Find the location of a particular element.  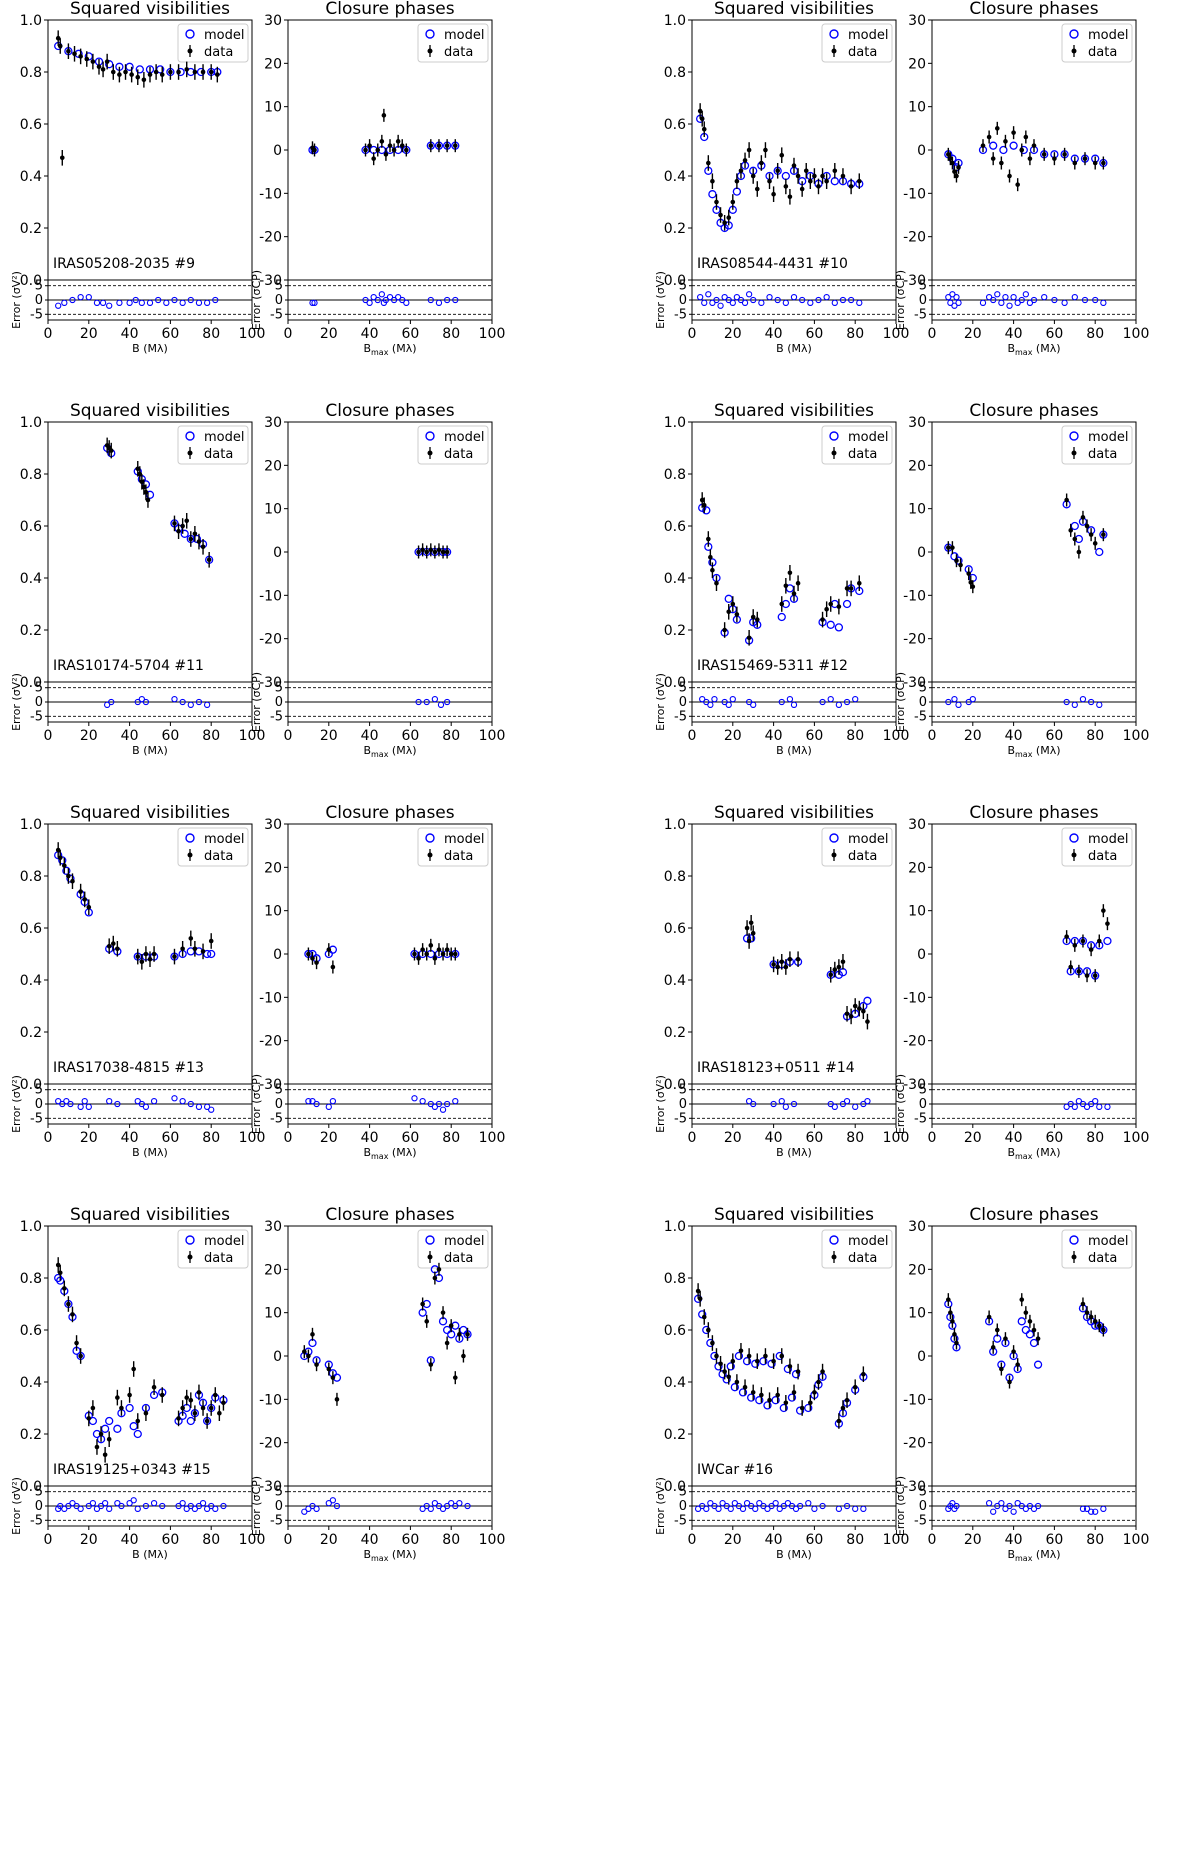

y-tick-label: 0.4 is located at coordinates (675, 1383).